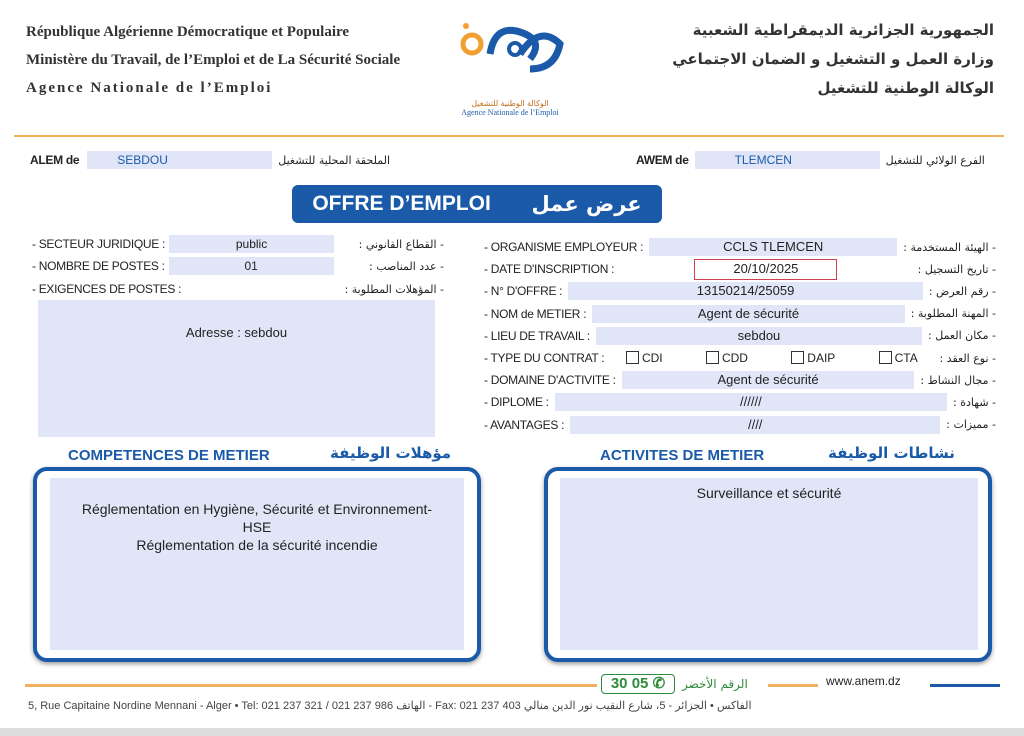 The height and width of the screenshot is (736, 1024). Describe the element at coordinates (523, 291) in the screenshot. I see `field-label: - N° D'OFFRE :` at that location.